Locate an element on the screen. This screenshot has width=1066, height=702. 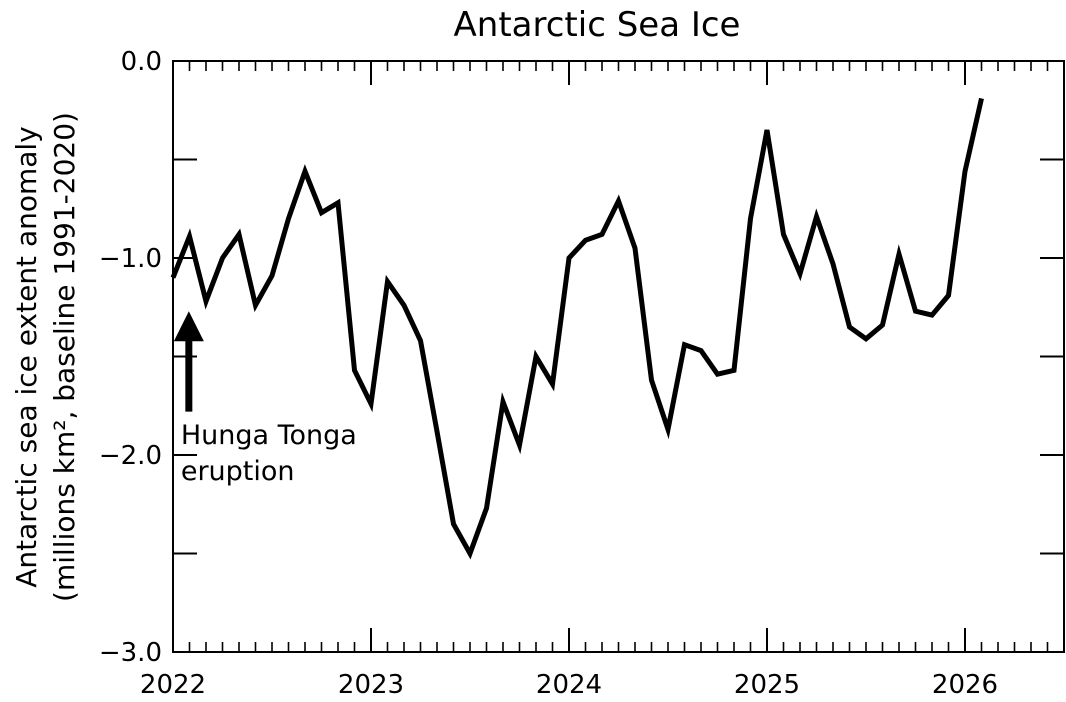
annotation-layer: Hunga Tonga eruption is located at coordinates (265, 399).